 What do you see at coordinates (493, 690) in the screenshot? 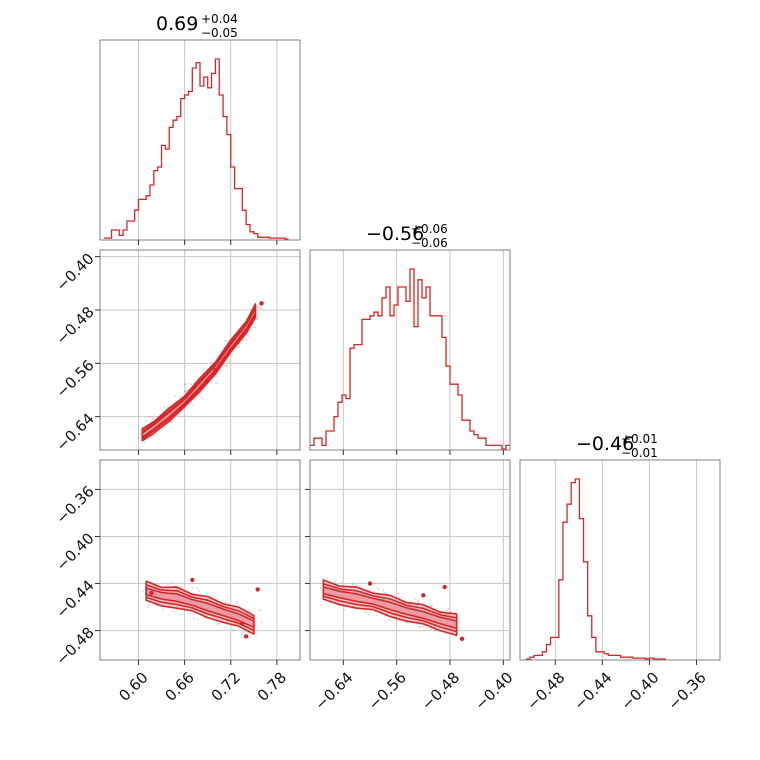
I see `x-tick-label: −0.40` at bounding box center [493, 690].